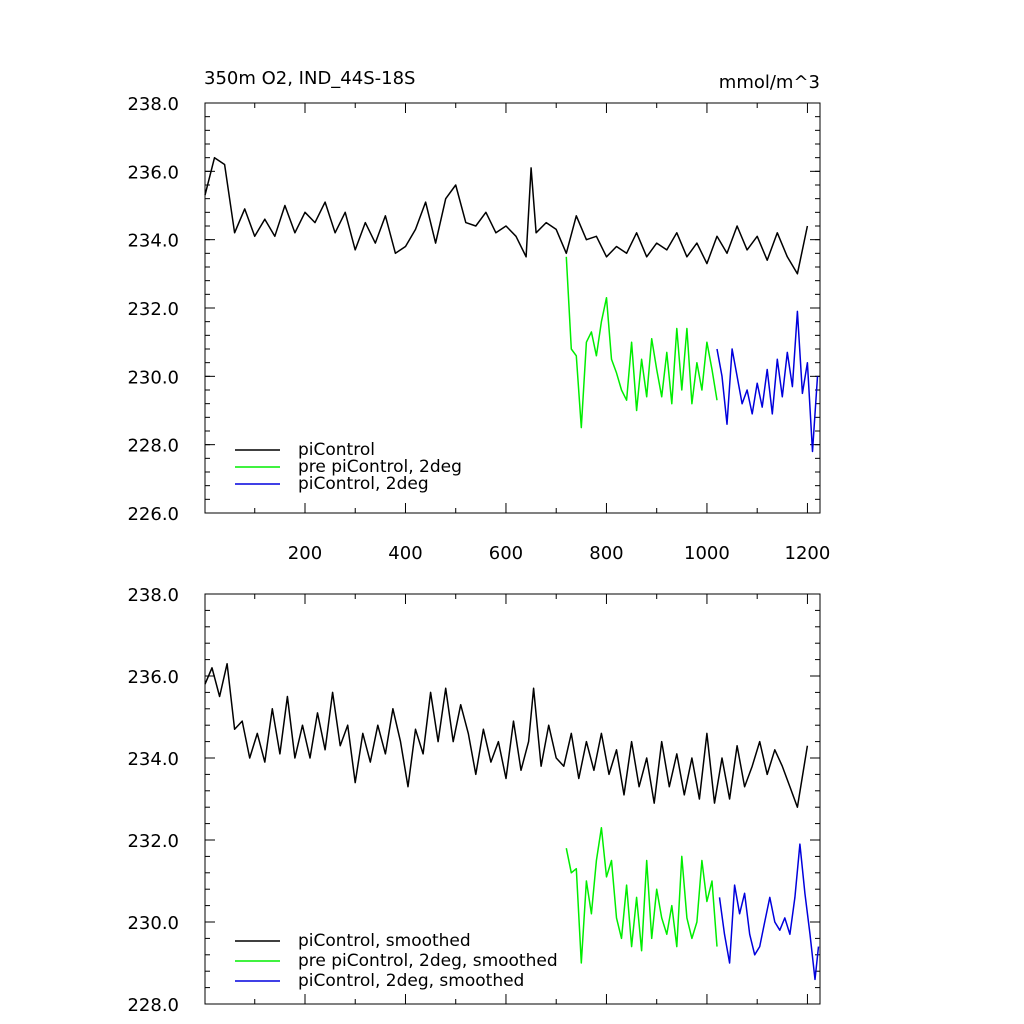 The width and height of the screenshot is (1024, 1024). I want to click on raw-legend-label: piControl, so click(336, 450).